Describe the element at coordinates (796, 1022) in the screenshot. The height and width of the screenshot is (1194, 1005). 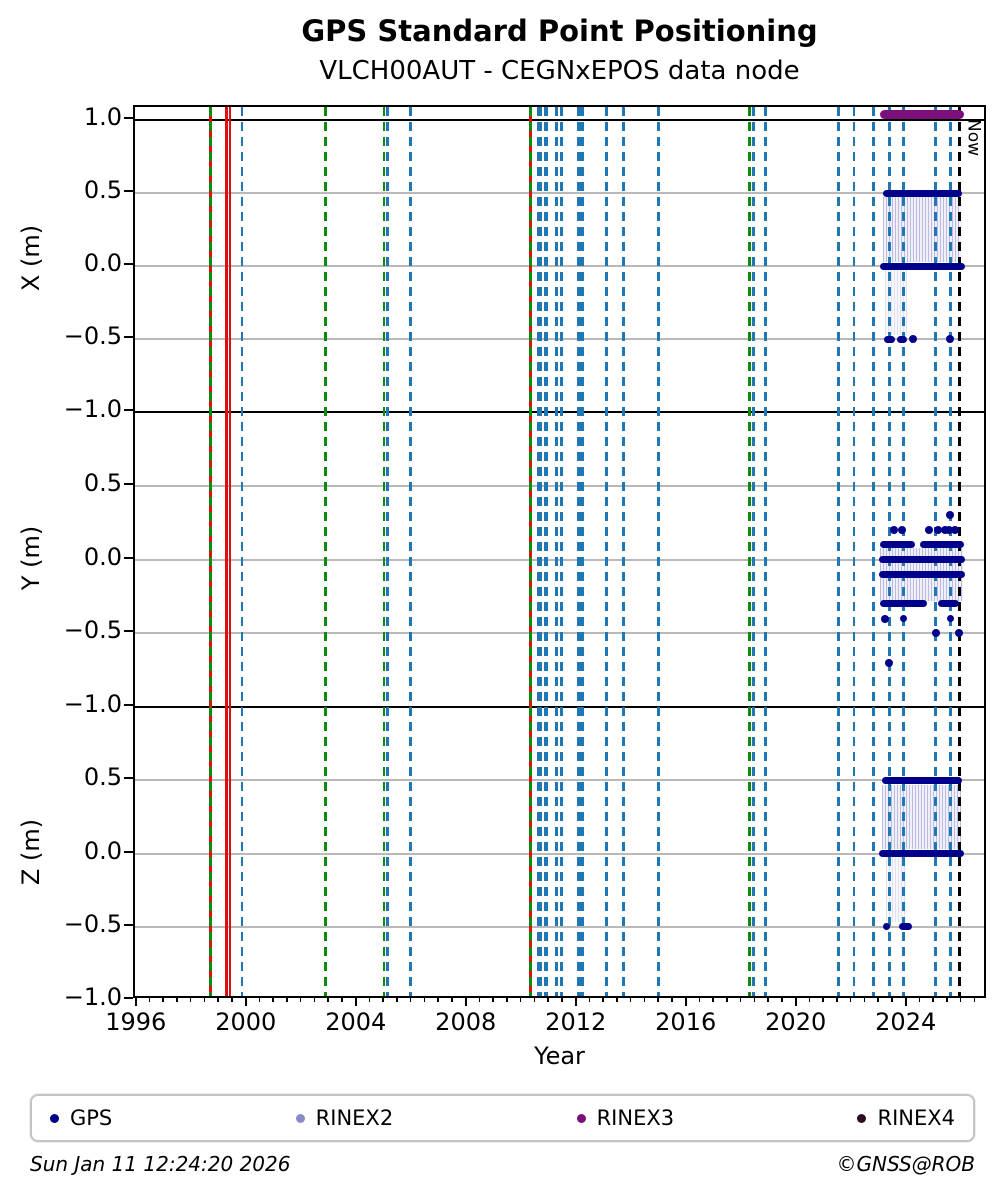
I see `x-tick-label: 2020` at that location.